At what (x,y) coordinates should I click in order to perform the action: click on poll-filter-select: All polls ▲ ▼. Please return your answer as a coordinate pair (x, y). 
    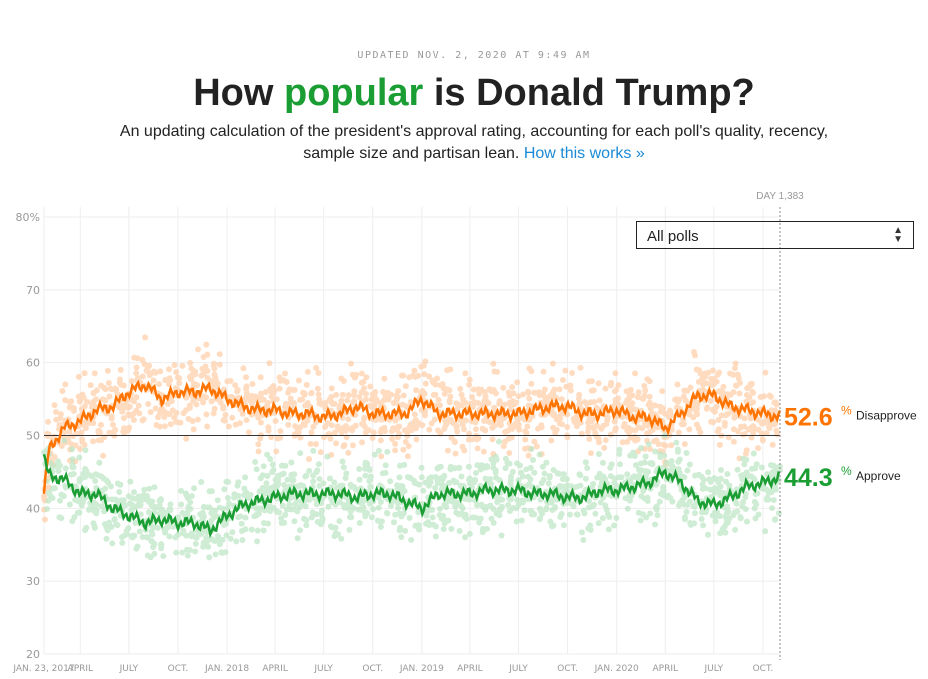
    Looking at the image, I should click on (775, 235).